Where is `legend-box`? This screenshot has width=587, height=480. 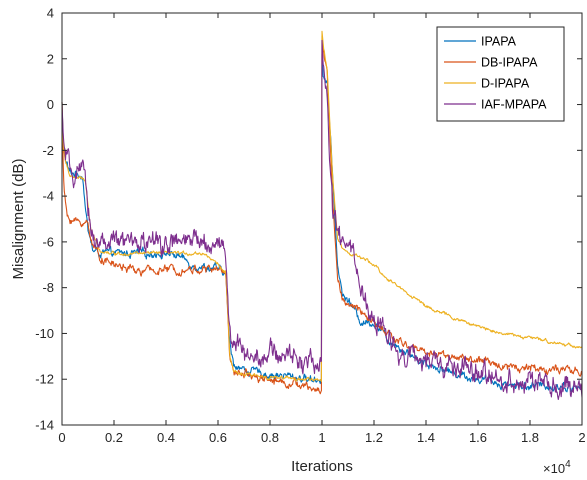
legend-box is located at coordinates (500, 74).